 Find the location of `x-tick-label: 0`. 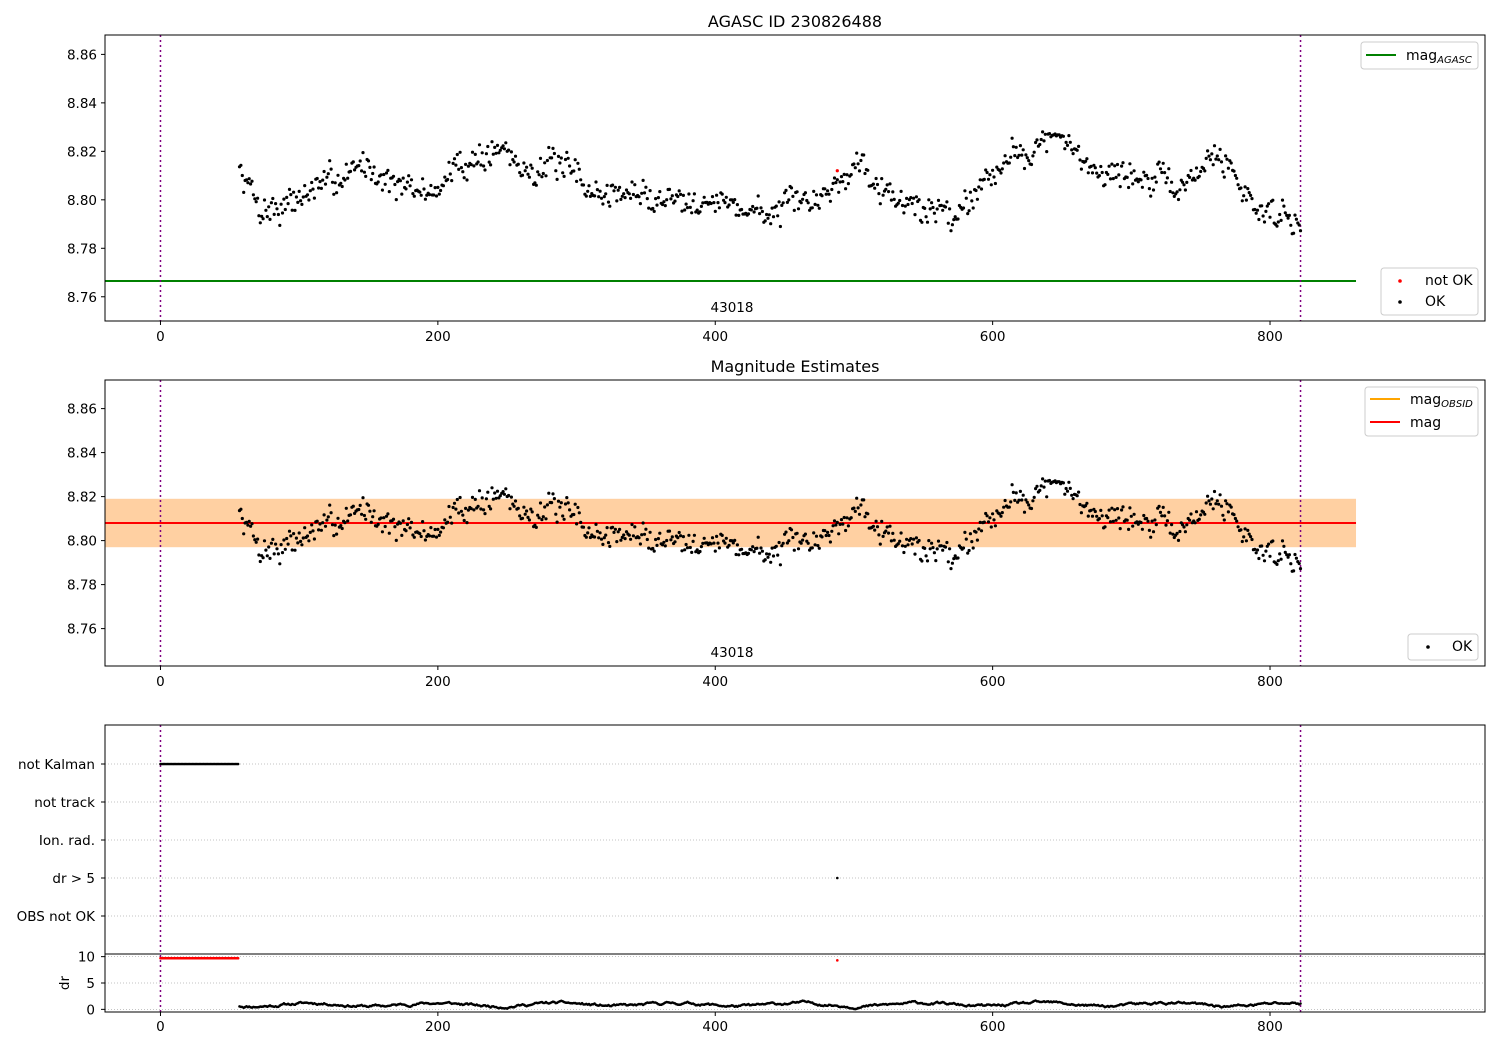

x-tick-label: 0 is located at coordinates (160, 337).